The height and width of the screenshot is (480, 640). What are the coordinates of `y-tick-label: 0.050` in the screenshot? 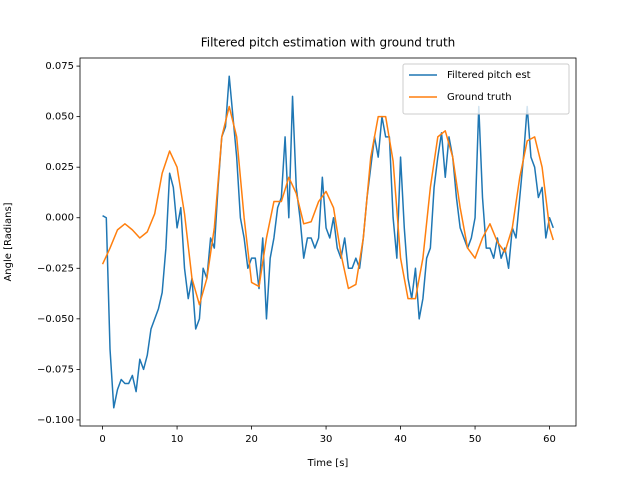 It's located at (59, 117).